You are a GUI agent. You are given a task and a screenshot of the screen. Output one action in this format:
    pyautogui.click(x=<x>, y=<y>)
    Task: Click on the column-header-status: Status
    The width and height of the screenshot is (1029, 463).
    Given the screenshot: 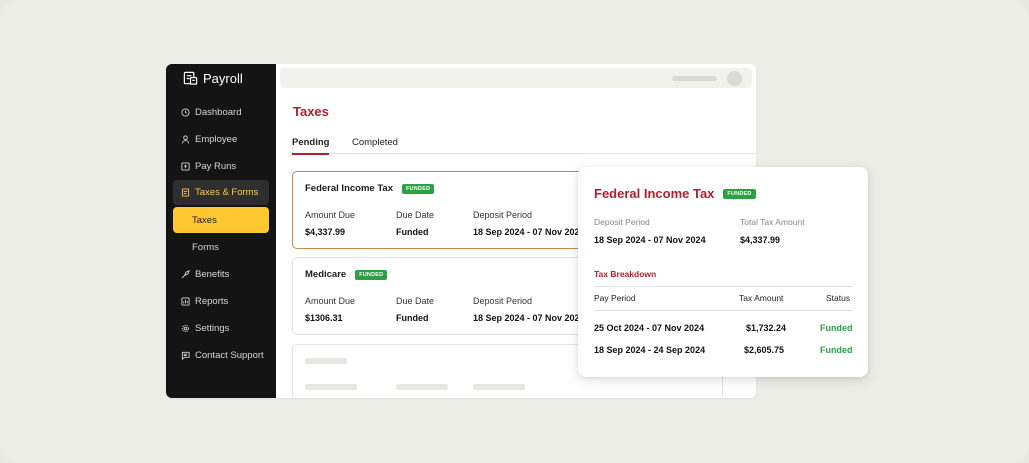 What is the action you would take?
    pyautogui.click(x=838, y=298)
    